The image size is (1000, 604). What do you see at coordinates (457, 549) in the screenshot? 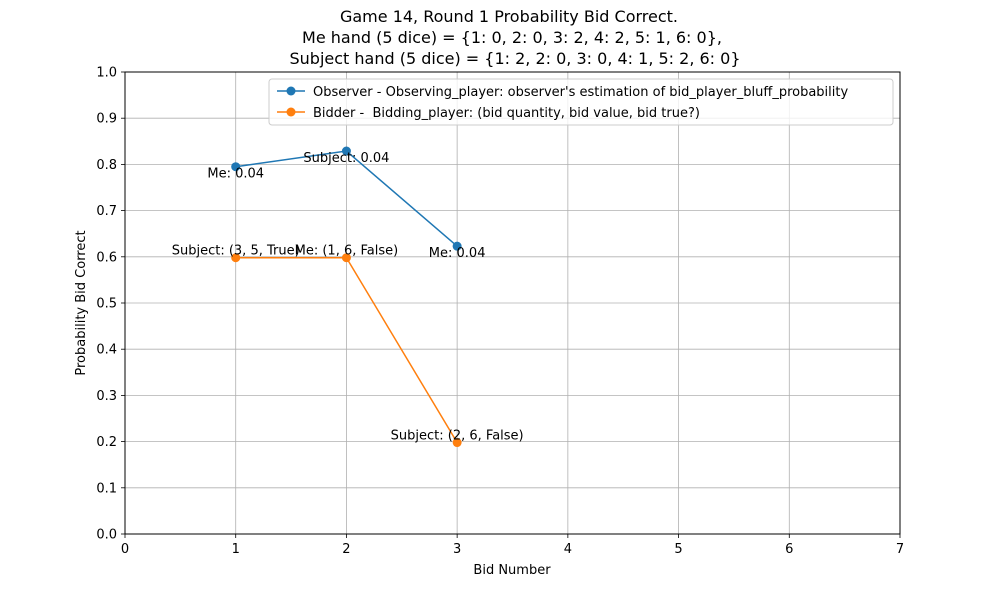
I see `x-tick-label: 3` at bounding box center [457, 549].